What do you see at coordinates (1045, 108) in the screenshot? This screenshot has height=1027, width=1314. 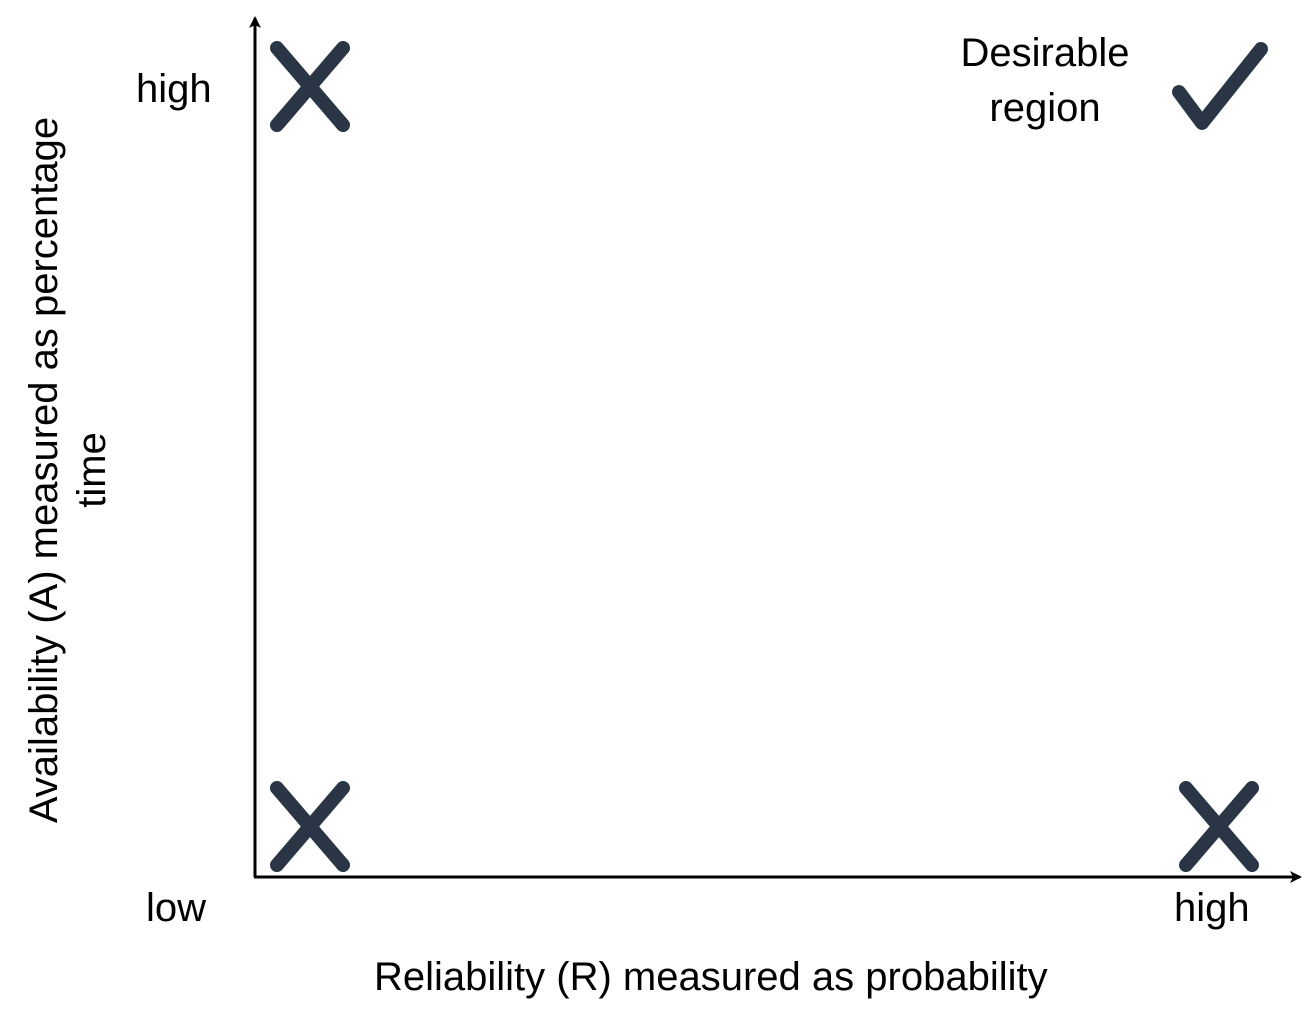 I see `desirable-region-label-line2: region` at bounding box center [1045, 108].